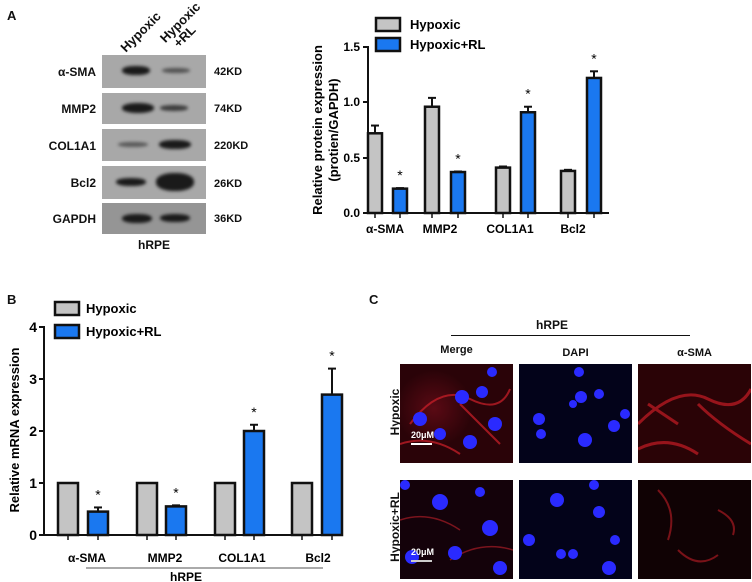 The width and height of the screenshot is (752, 582). Describe the element at coordinates (575, 353) in the screenshot. I see `column-header-dapi: DAPI` at that location.